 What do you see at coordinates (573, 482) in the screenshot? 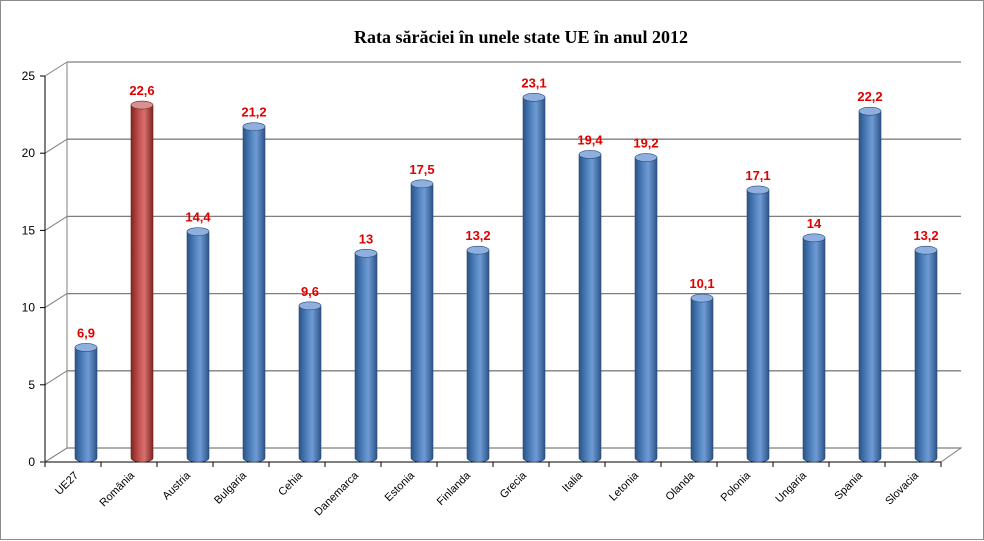
I see `category-label: Italia` at bounding box center [573, 482].